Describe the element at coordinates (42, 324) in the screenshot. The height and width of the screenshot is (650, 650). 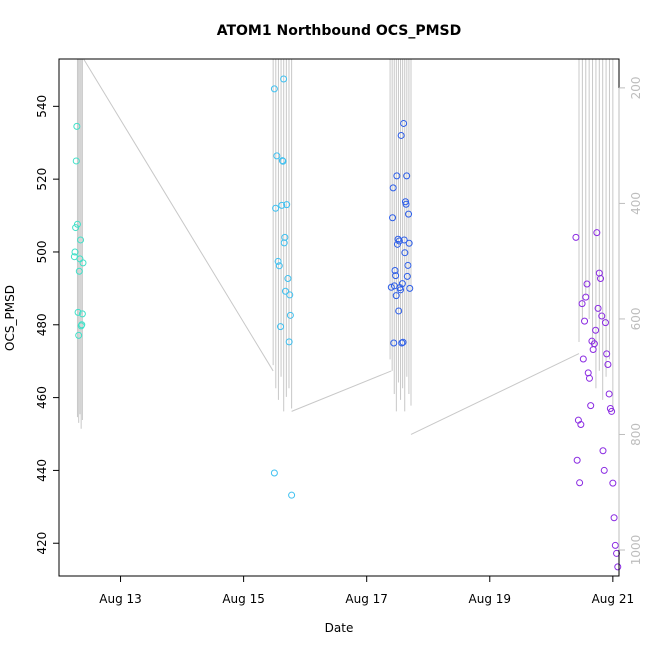
I see `y-tick-label: 480` at that location.